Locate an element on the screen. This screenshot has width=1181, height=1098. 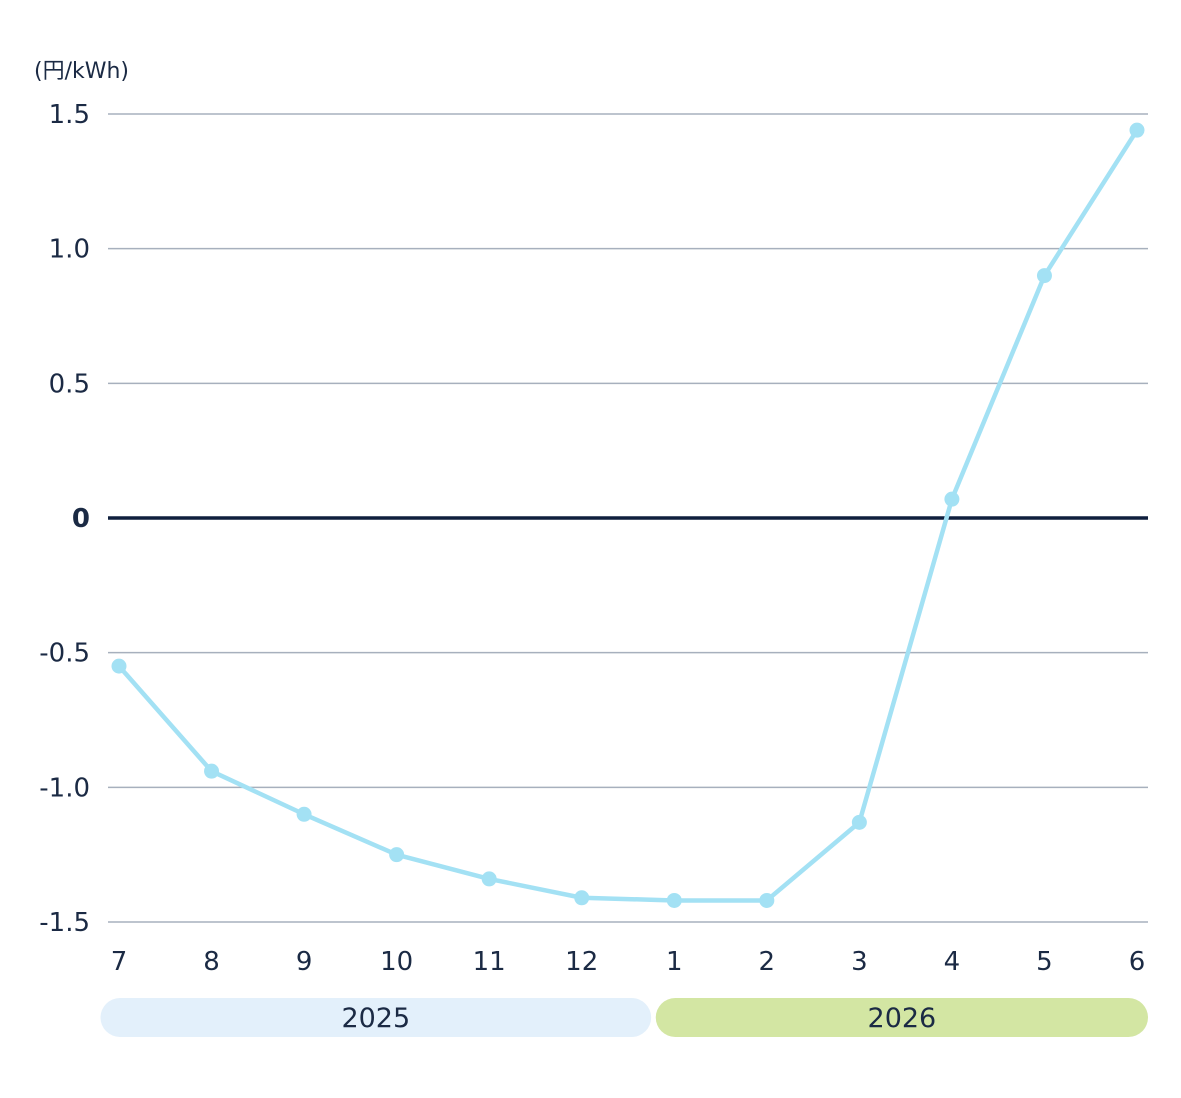
y-tick-label: -0.5 is located at coordinates (64, 654).